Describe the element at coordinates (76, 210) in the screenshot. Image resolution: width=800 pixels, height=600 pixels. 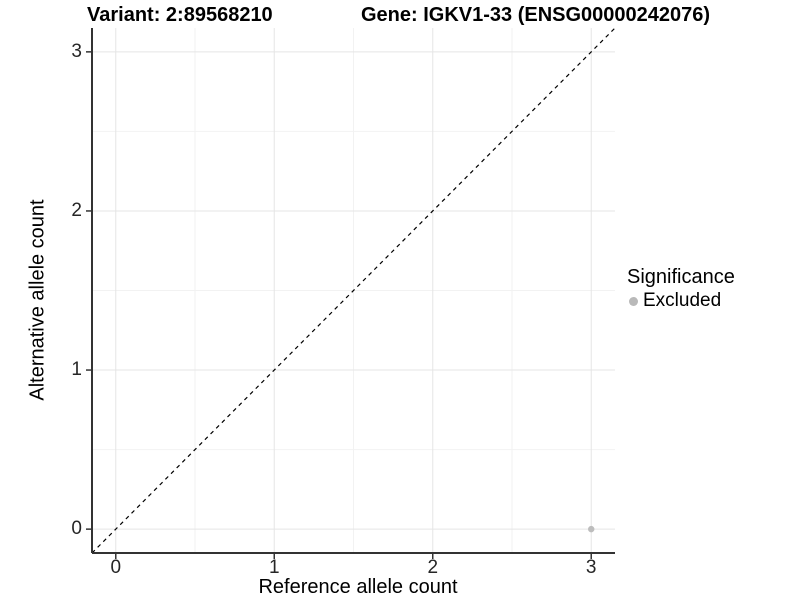
I see `y-tick-label: 2` at that location.